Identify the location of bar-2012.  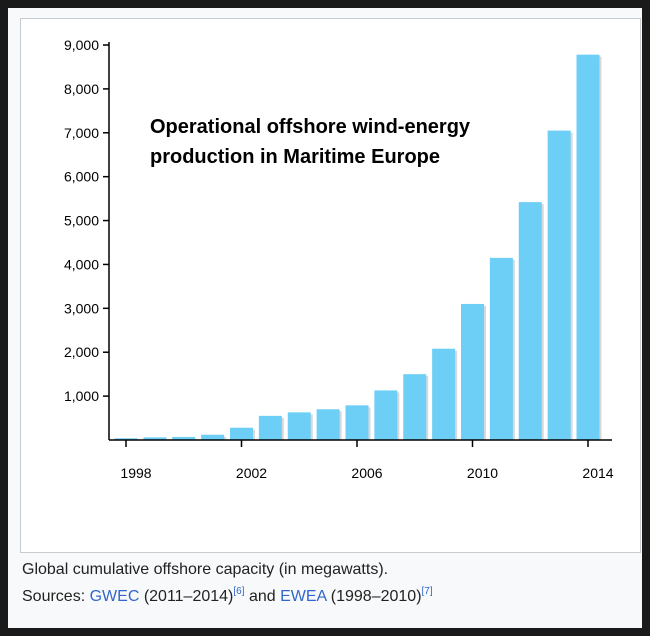
(530, 321).